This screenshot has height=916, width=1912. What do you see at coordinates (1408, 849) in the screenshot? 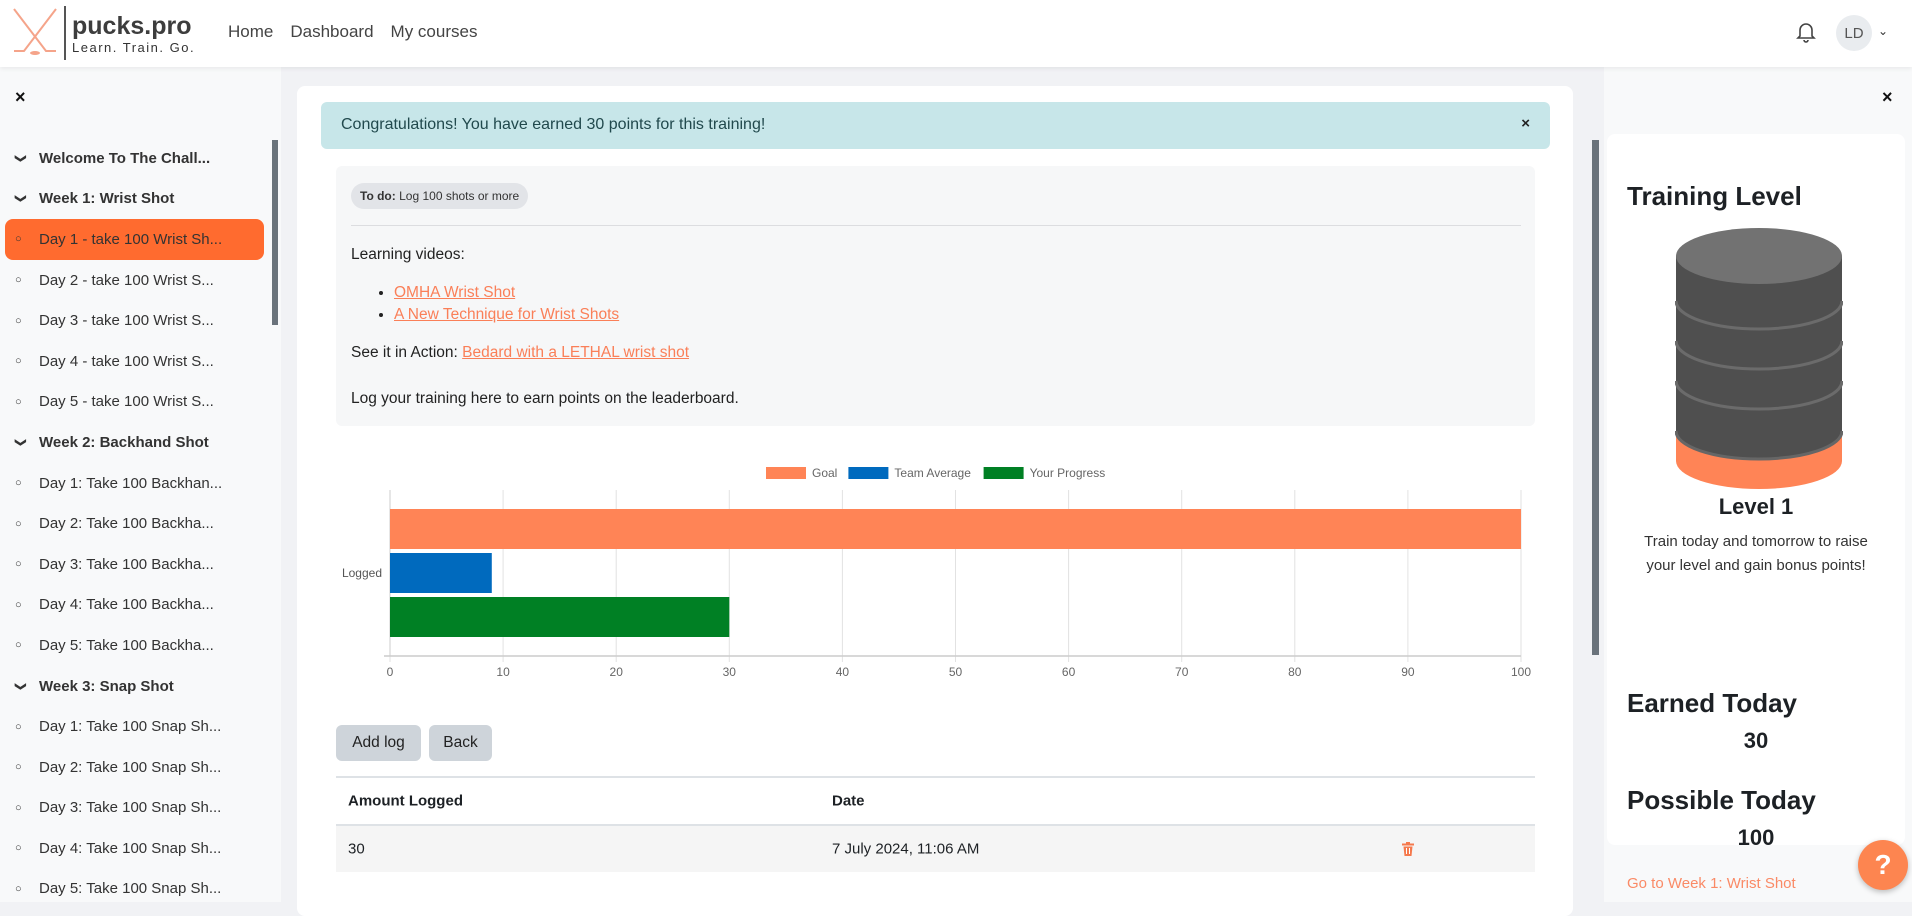
I see `trash-icon` at bounding box center [1408, 849].